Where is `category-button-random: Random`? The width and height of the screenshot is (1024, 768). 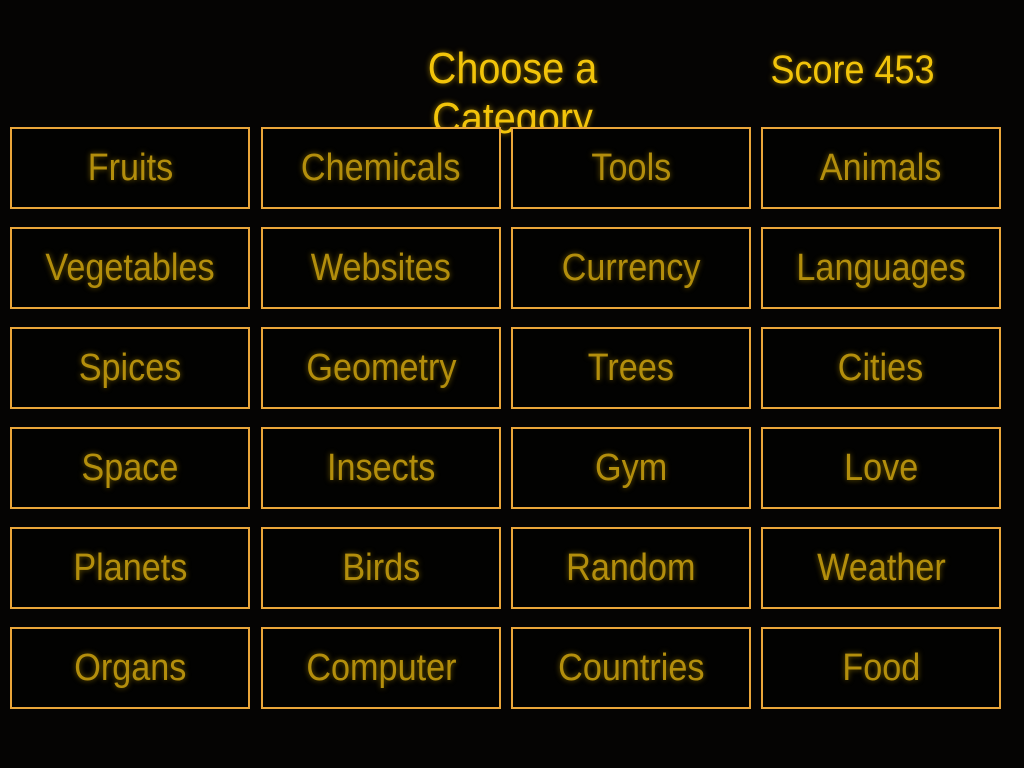
category-button-random: Random is located at coordinates (631, 568).